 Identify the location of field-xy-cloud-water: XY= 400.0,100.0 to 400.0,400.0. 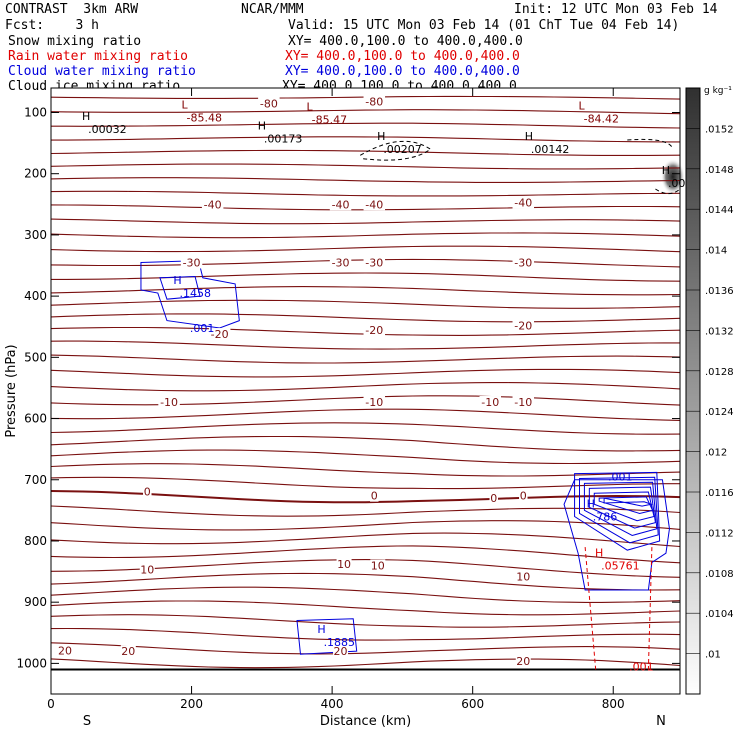
(402, 71).